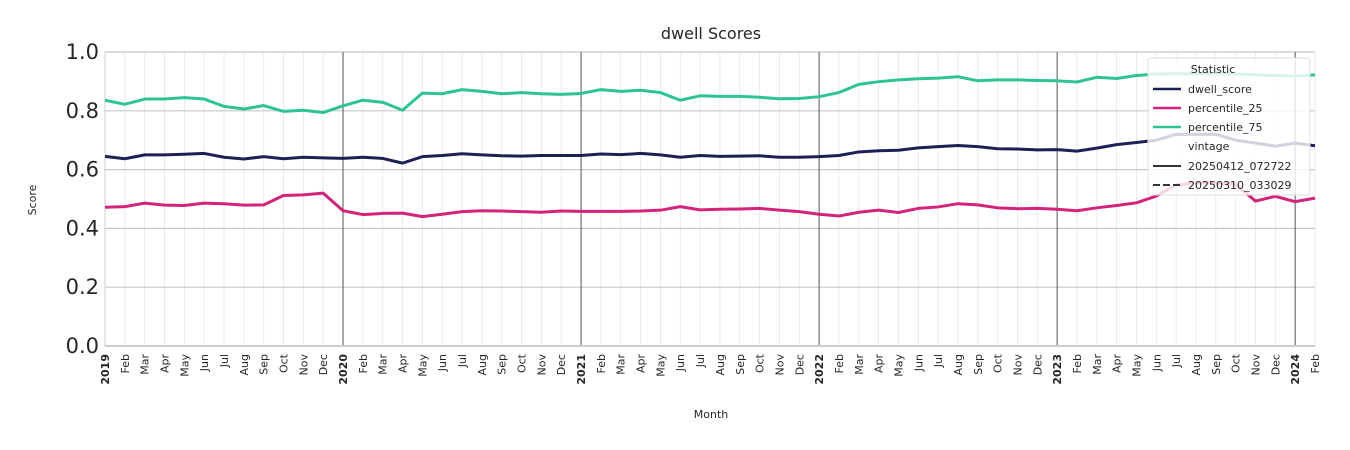  Describe the element at coordinates (1239, 185) in the screenshot. I see `legend-vintage-2-label: 20250310_033029` at that location.